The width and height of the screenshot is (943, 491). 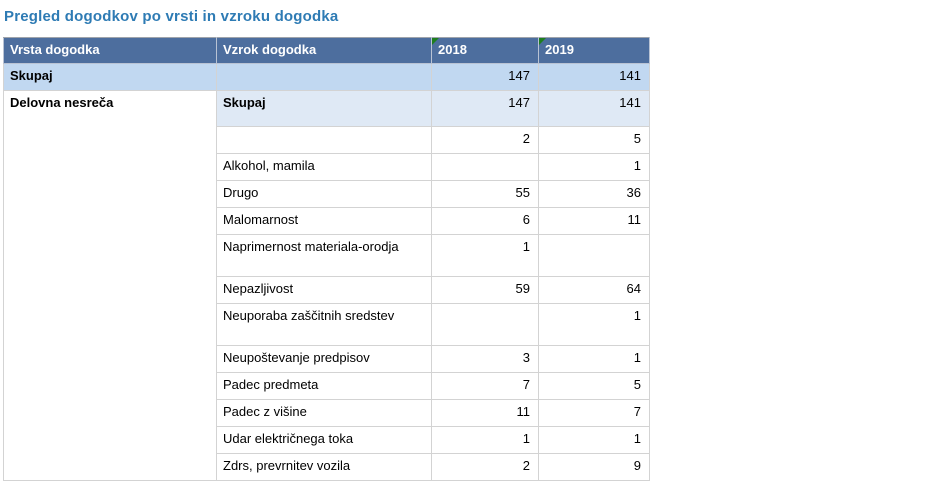 I want to click on column-header-event-type: Vrsta dogodka, so click(x=110, y=50).